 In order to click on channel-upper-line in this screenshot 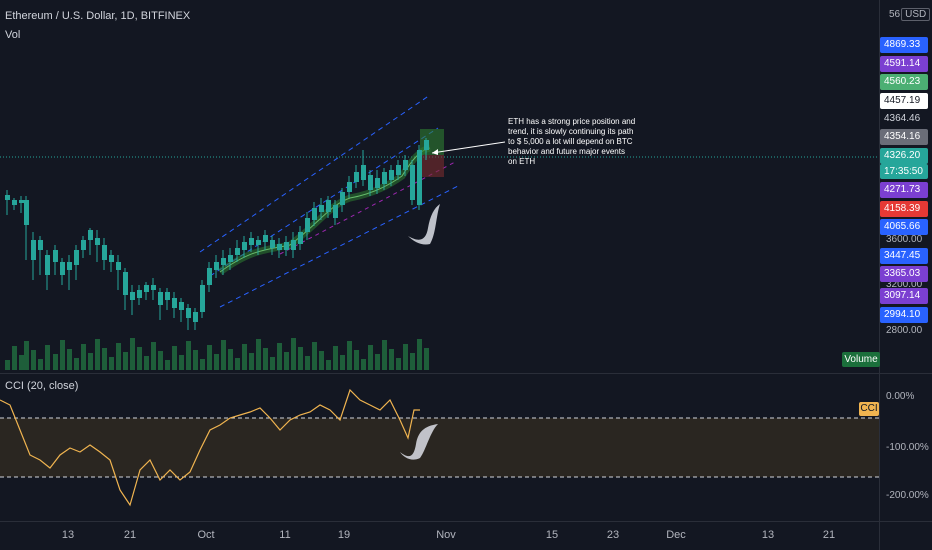, I will do `click(315, 173)`.